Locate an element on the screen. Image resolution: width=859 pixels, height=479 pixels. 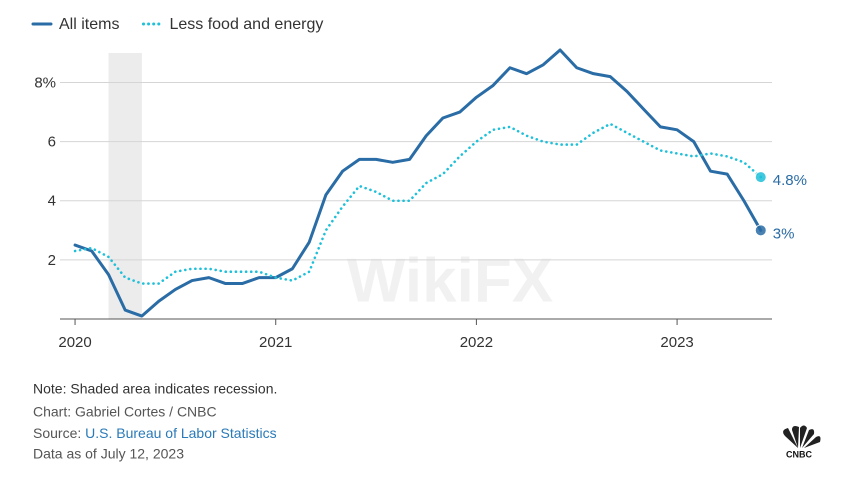
note: Note: Shaded area indicates recession. is located at coordinates (155, 389).